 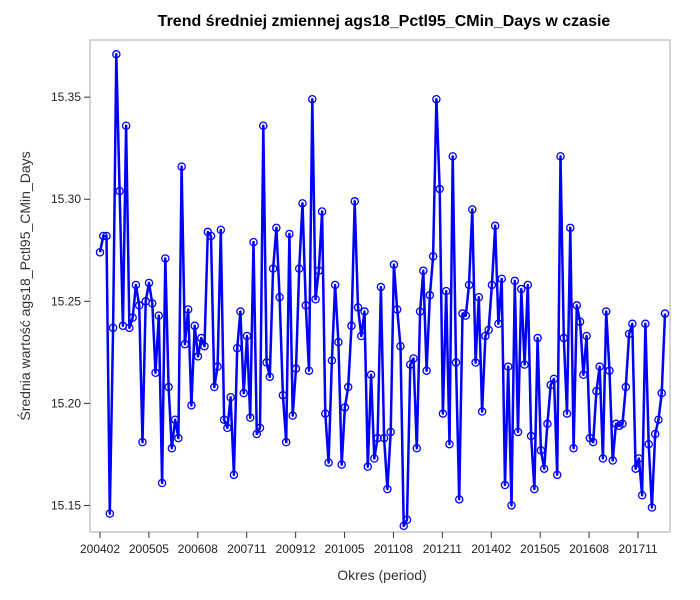 I want to click on x-tick-label: 201211, so click(x=442, y=549).